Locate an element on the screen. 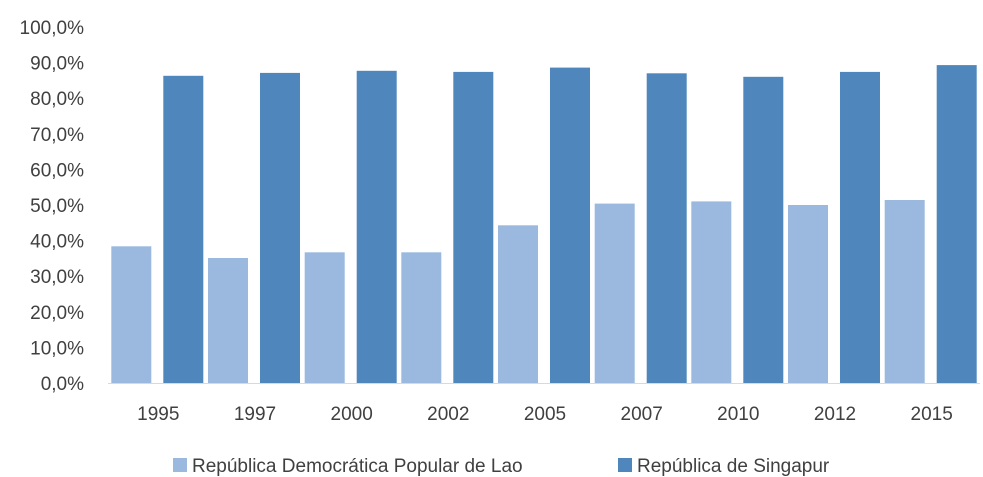 Image resolution: width=983 pixels, height=477 pixels. x-tick-label: 2007 is located at coordinates (642, 414).